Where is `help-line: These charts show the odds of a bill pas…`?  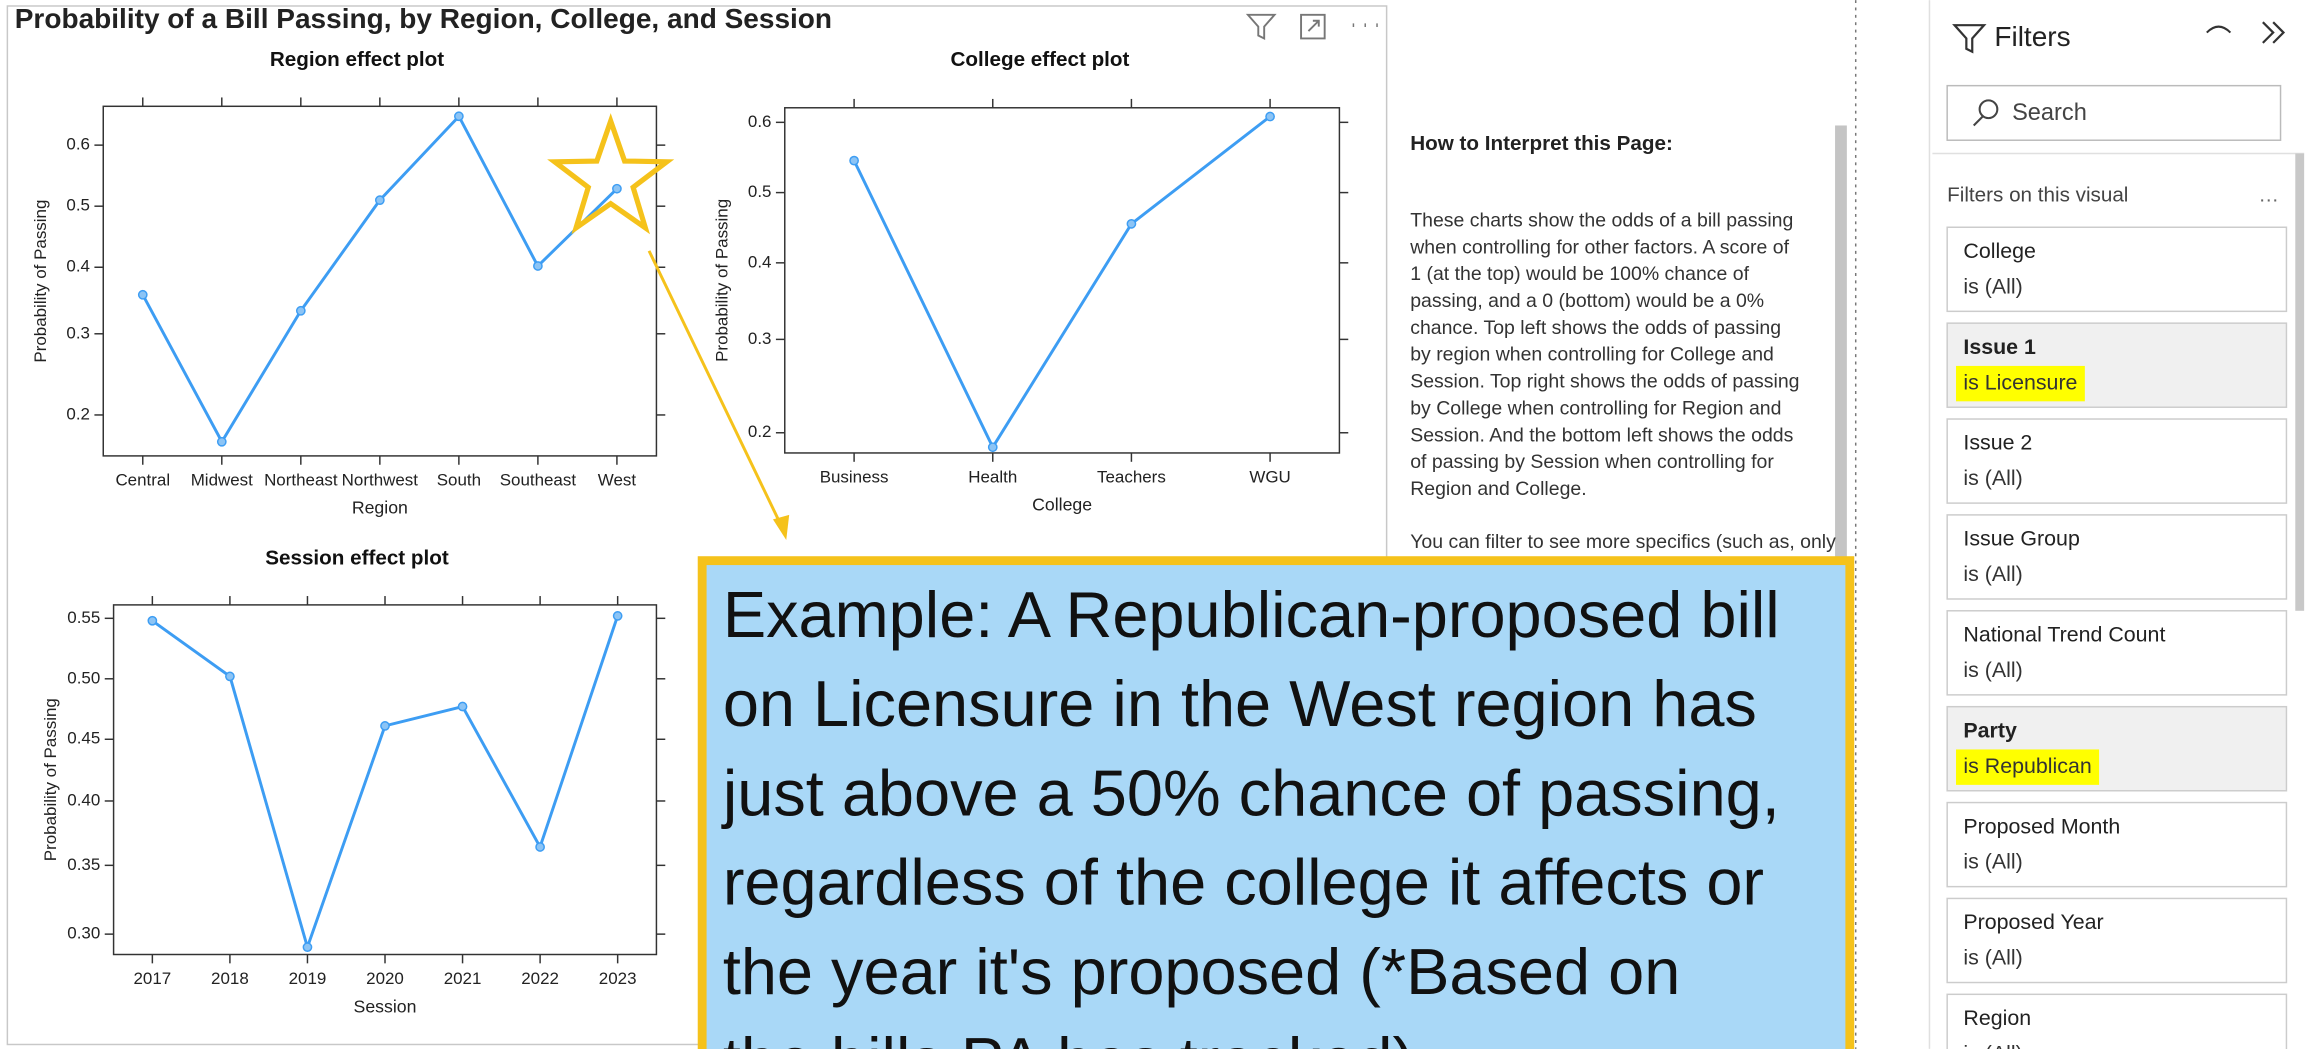
help-line: These charts show the odds of a bill pas… is located at coordinates (1601, 221).